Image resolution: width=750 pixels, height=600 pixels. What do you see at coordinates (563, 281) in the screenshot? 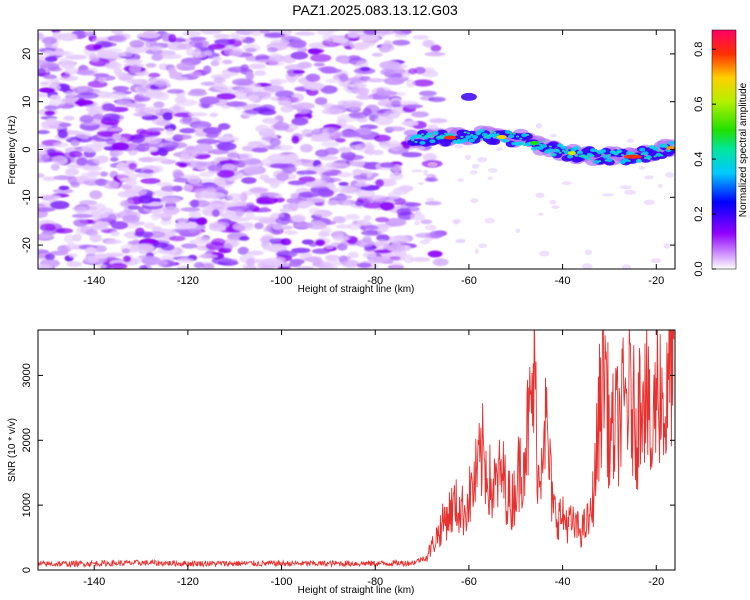
I see `x-tick-label: -40` at bounding box center [563, 281].